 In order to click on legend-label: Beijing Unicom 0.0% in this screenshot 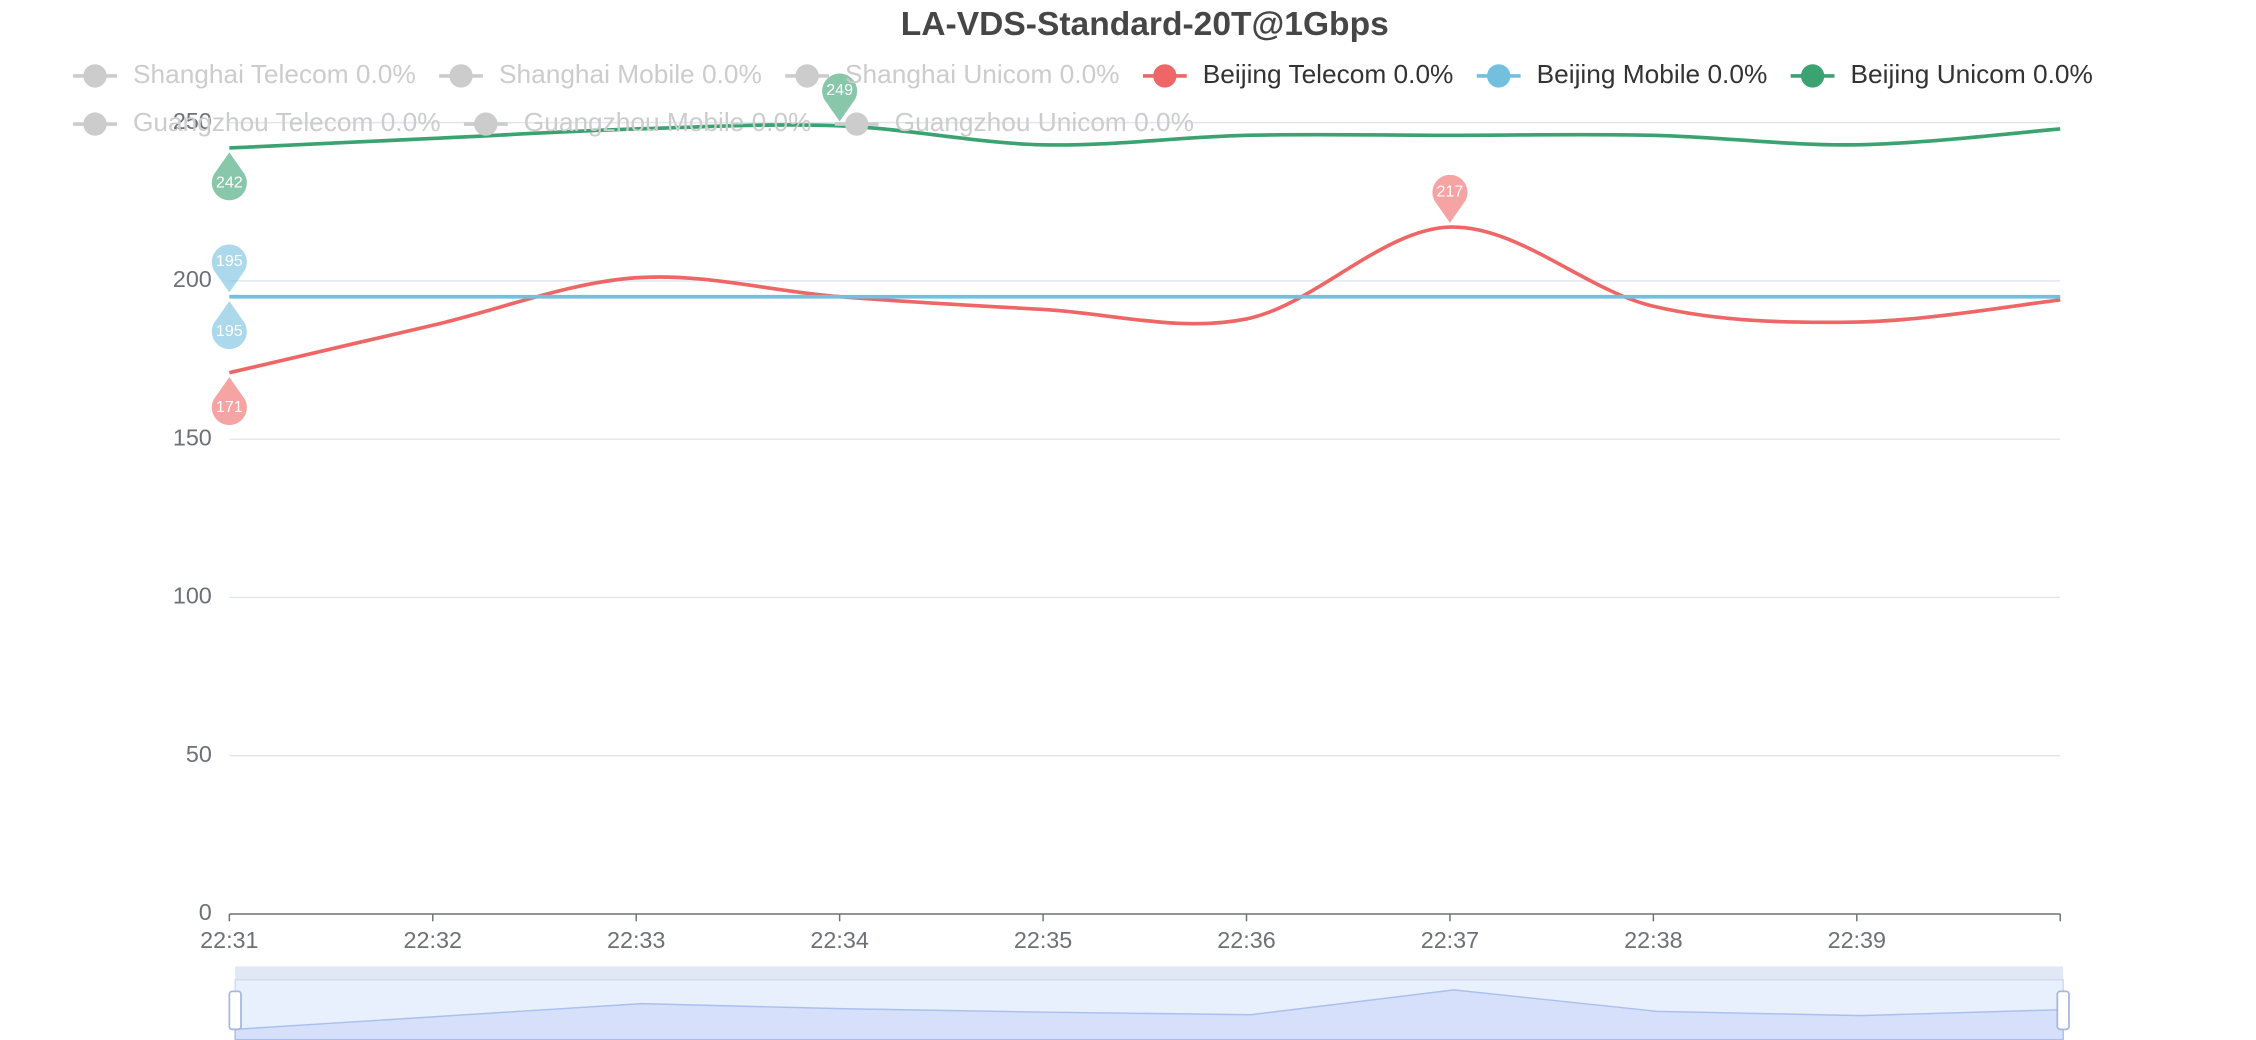, I will do `click(1972, 74)`.